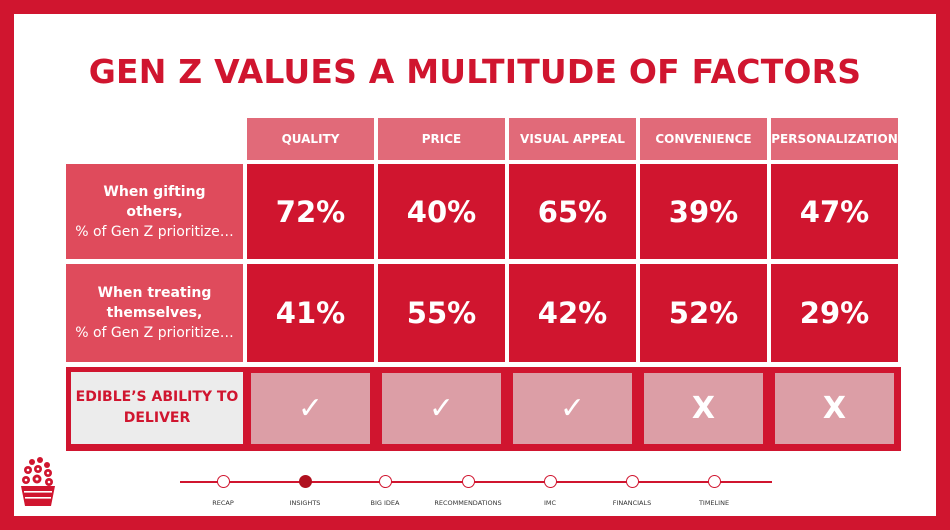 The image size is (950, 530). What do you see at coordinates (475, 71) in the screenshot?
I see `slide-title: GEN Z VALUES A MULTITUDE OF FACTORS` at bounding box center [475, 71].